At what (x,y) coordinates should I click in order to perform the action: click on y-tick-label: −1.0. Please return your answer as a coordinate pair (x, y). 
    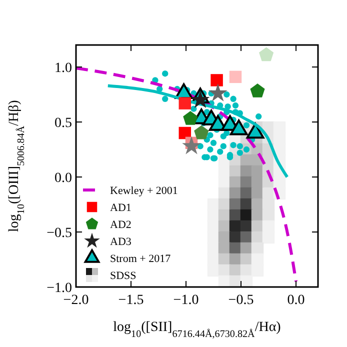
    Looking at the image, I should click on (59, 288).